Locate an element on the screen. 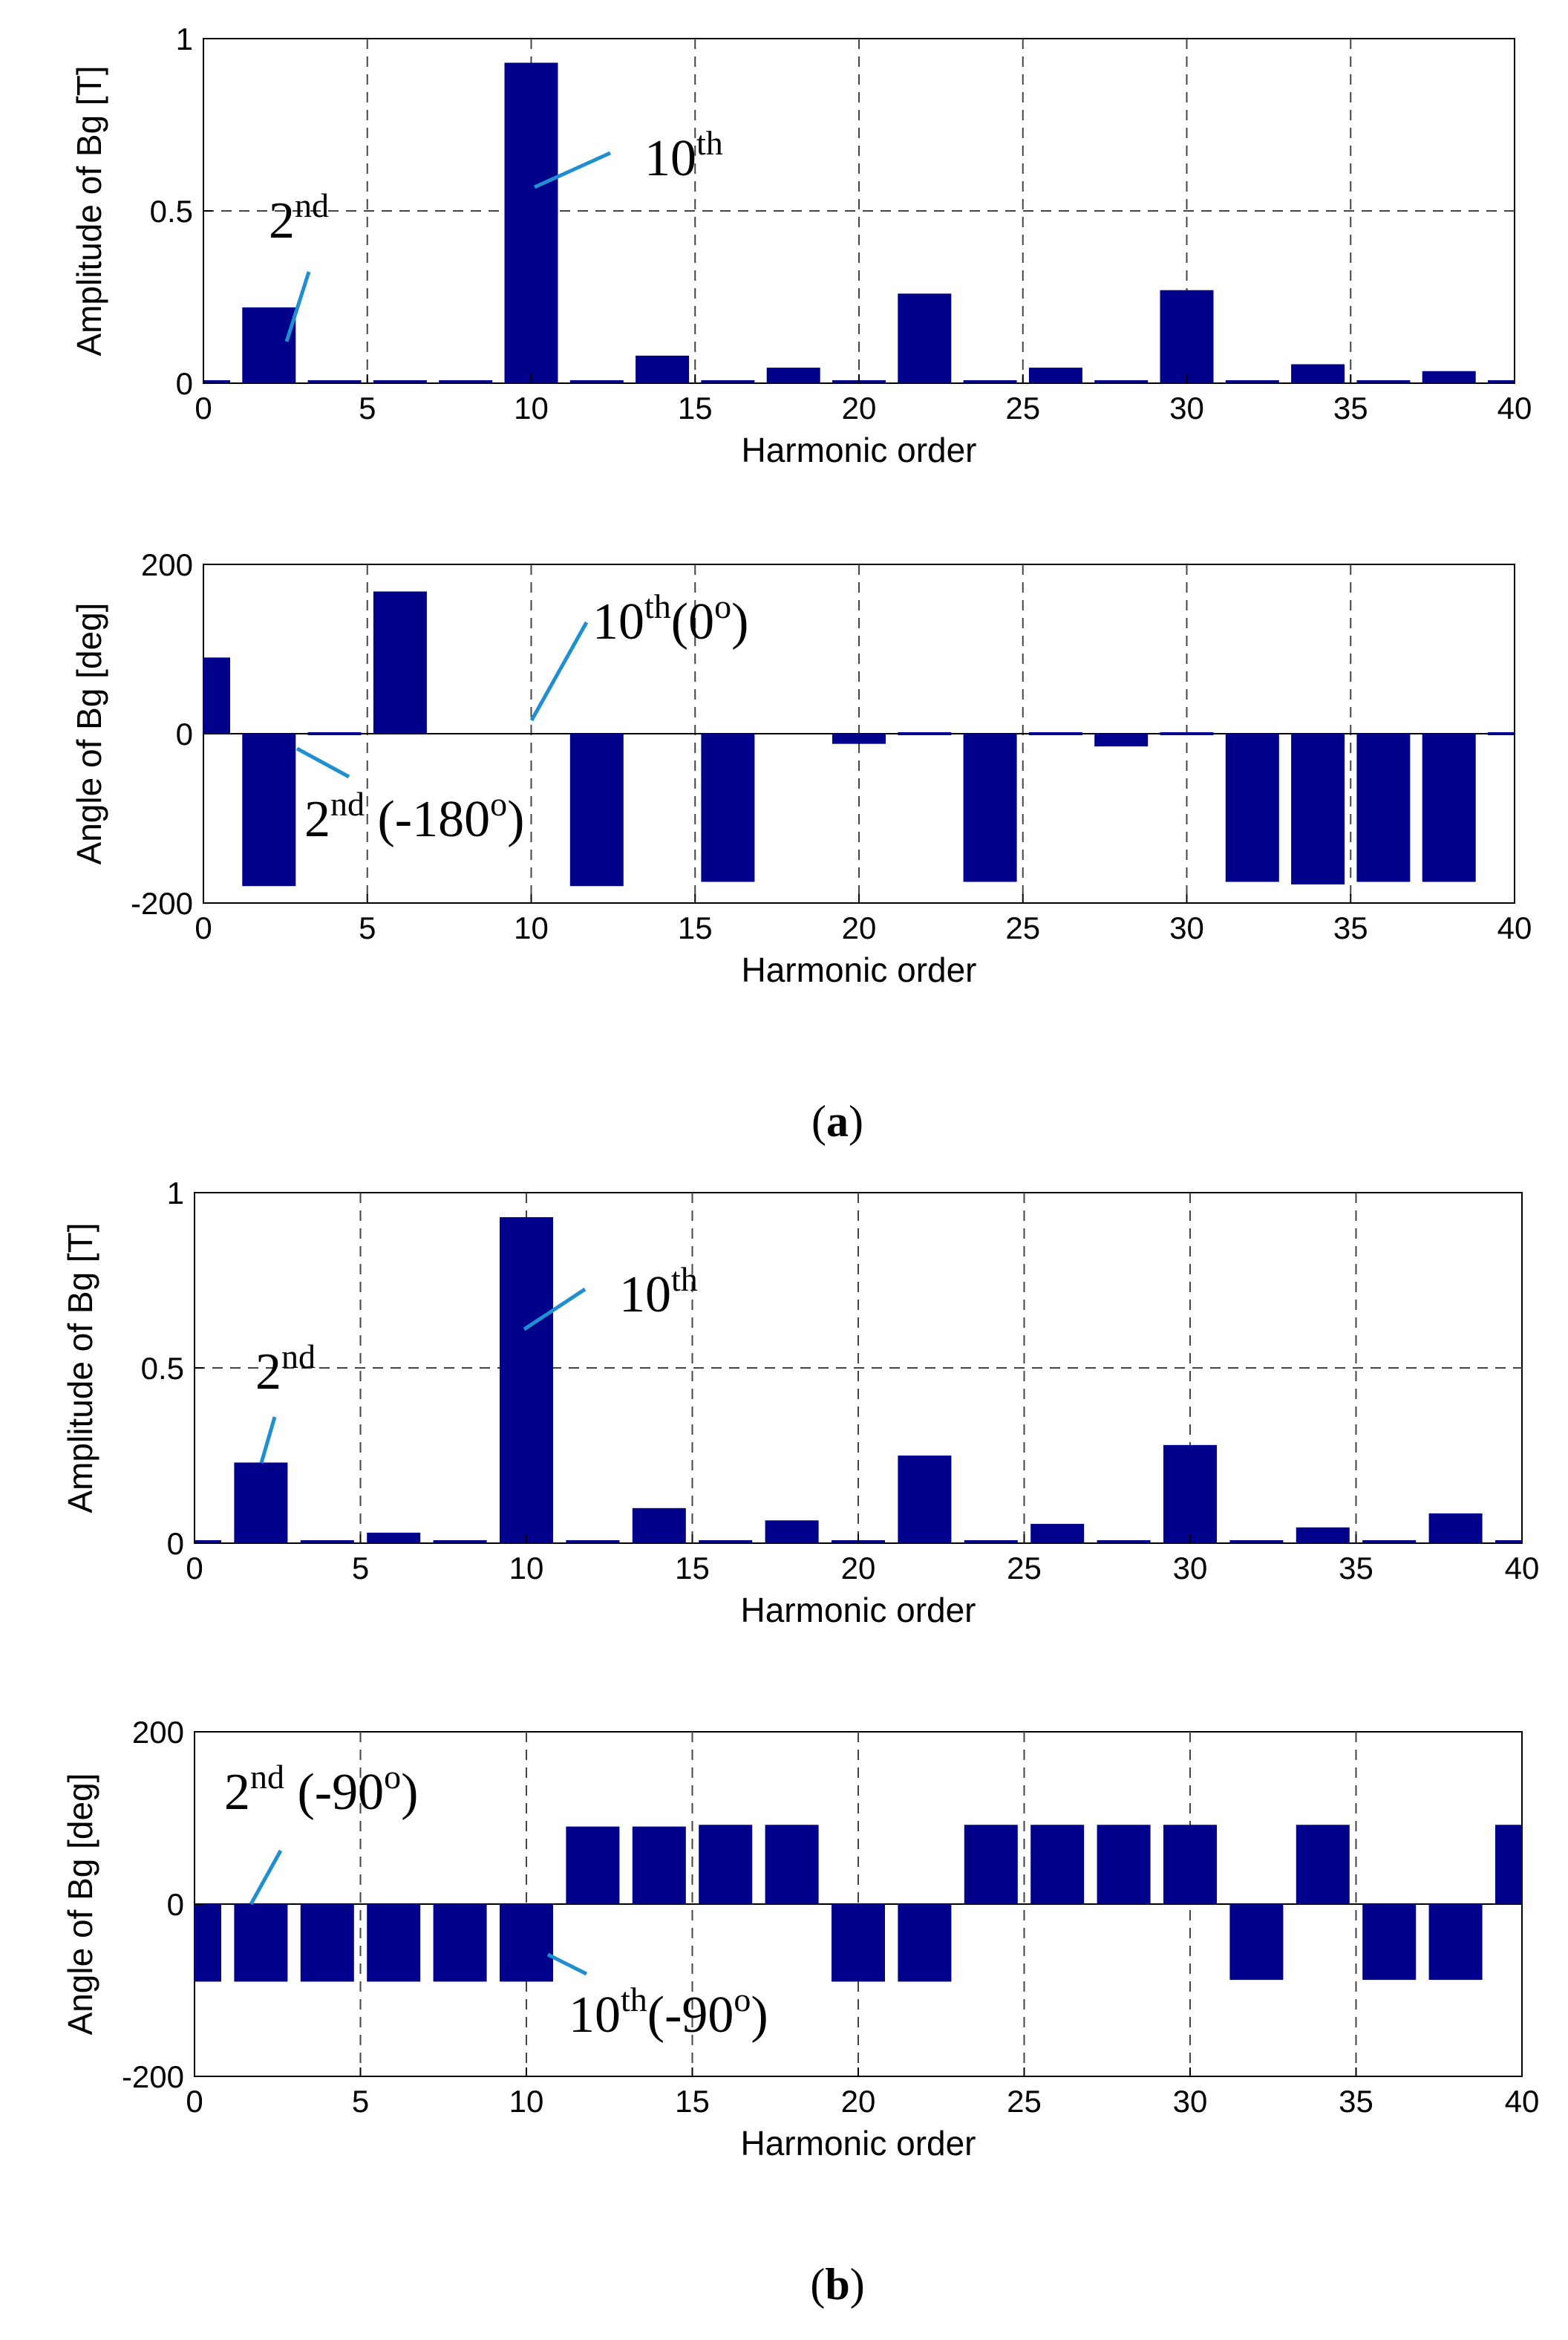 This screenshot has height=2340, width=1568. annotation-pointer-a-ang-2nd is located at coordinates (322, 763).